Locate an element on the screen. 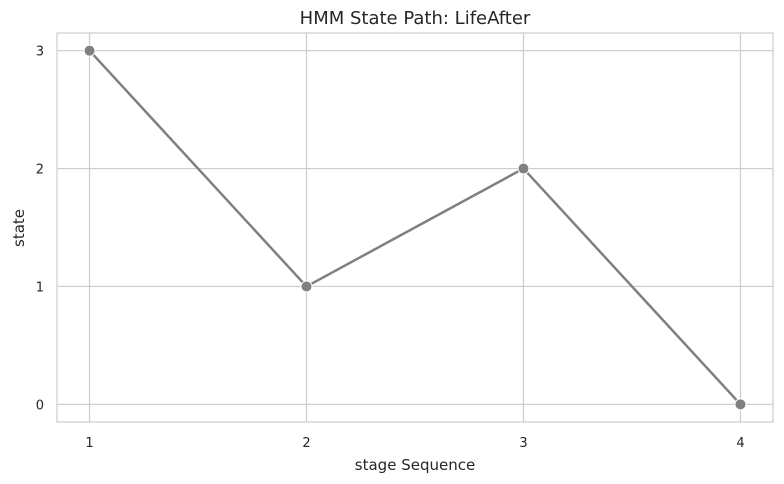 The width and height of the screenshot is (784, 484). y-tick-label: 0 is located at coordinates (40, 405).